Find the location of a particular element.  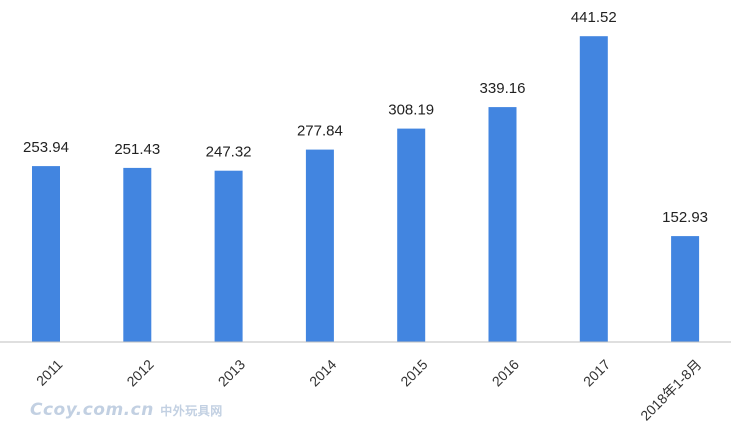

x-tick-labels-group: 2011 2012 2013 2014 2015 2016 2017 2018年1-8月 is located at coordinates (369, 390).